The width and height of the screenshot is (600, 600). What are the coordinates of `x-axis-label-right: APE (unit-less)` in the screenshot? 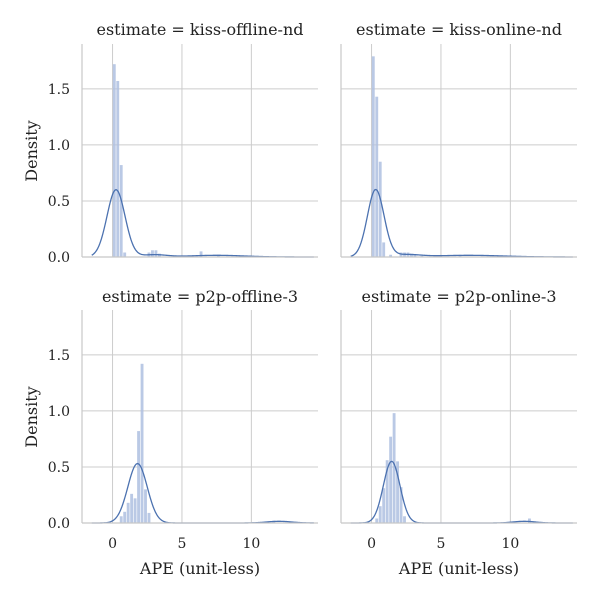 It's located at (458, 568).